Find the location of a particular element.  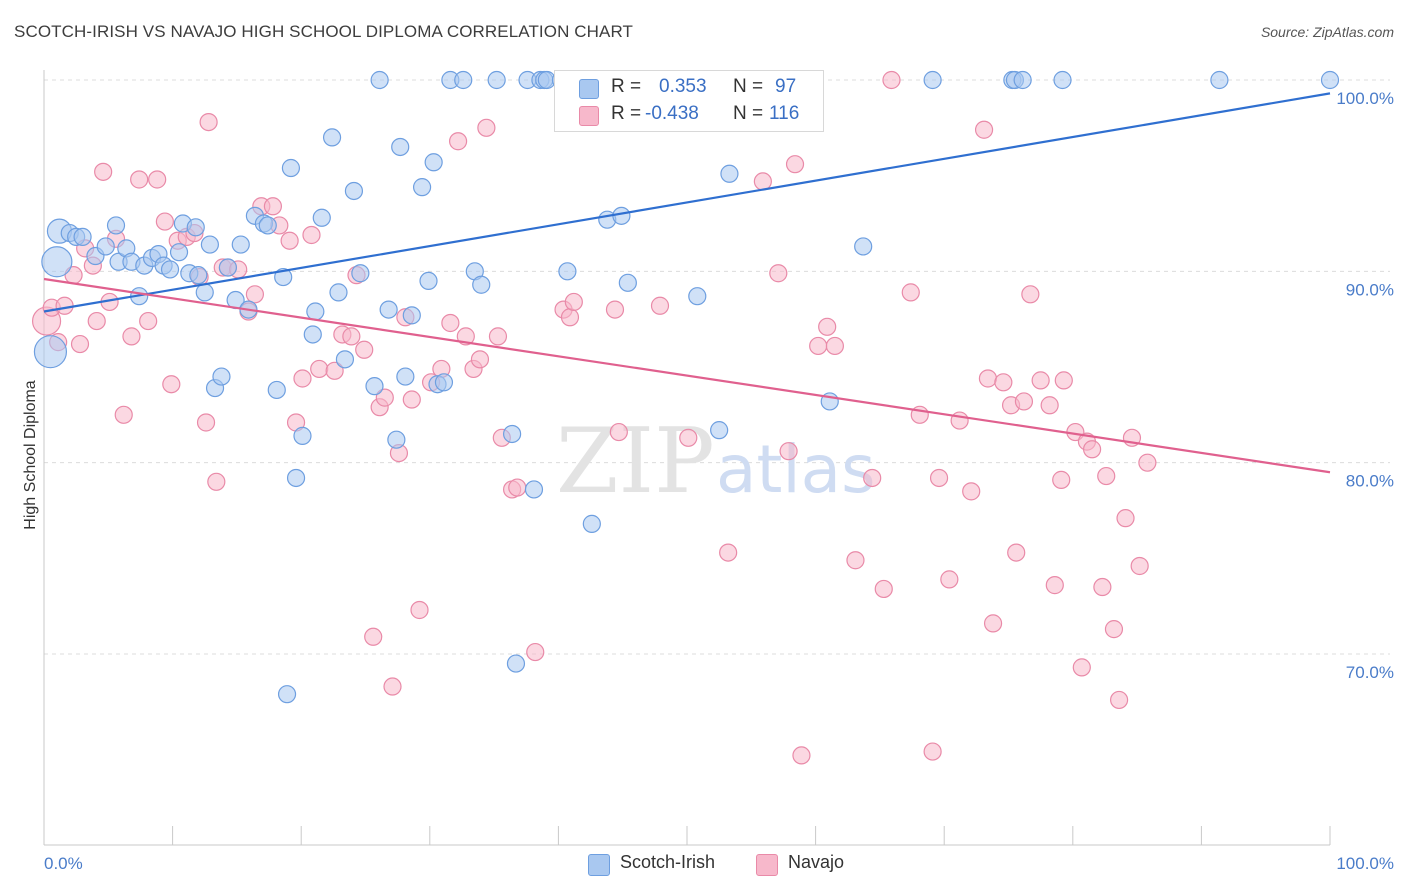

legend-r-value: -0.438 is located at coordinates (672, 113).